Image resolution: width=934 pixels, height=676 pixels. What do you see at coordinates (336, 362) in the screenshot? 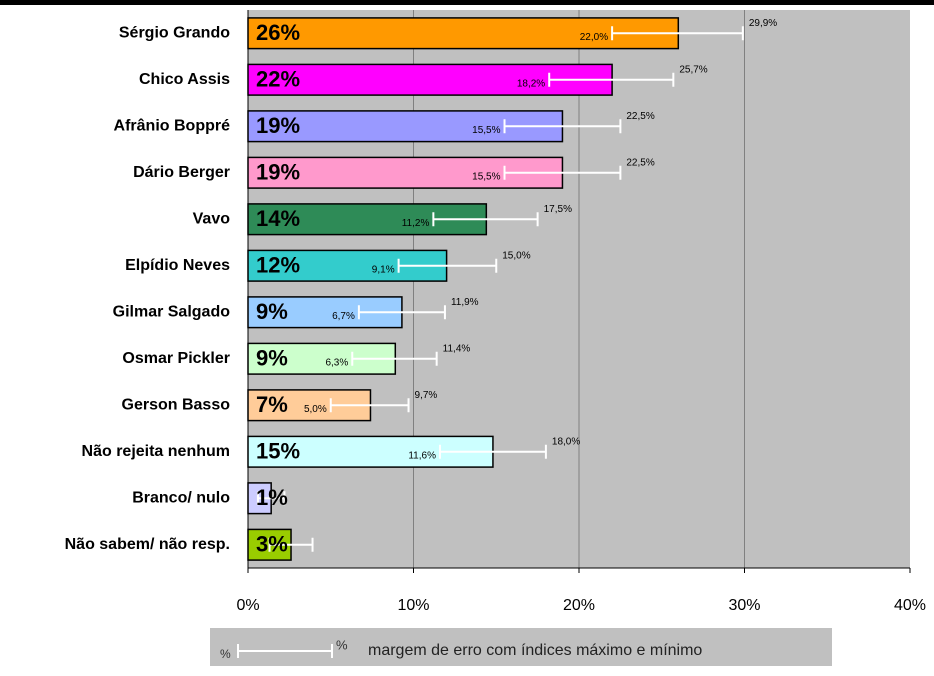
I see `error-low-label: 6,3%` at bounding box center [336, 362].